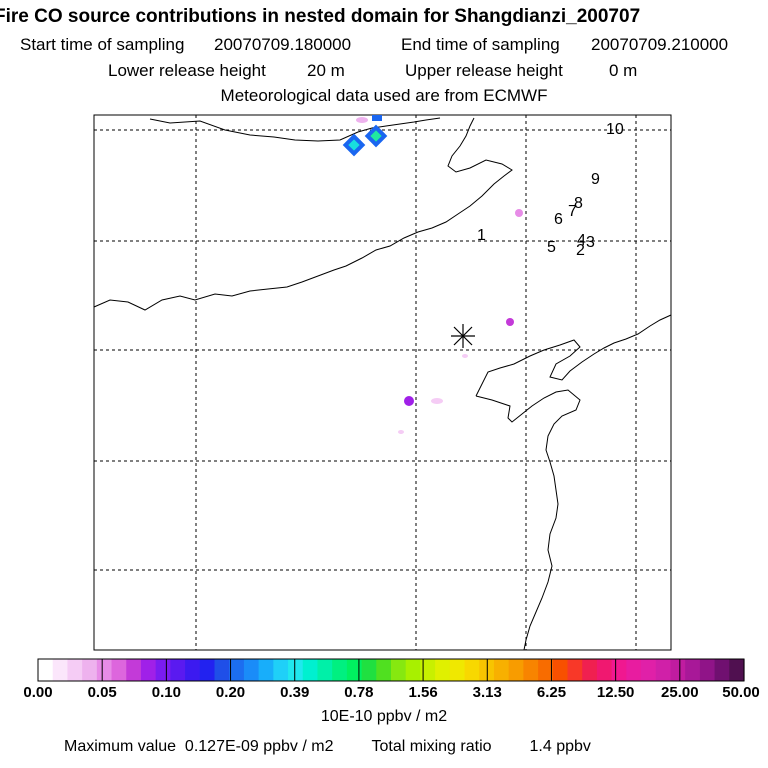  I want to click on trajectory-label-3: 3, so click(590, 242).